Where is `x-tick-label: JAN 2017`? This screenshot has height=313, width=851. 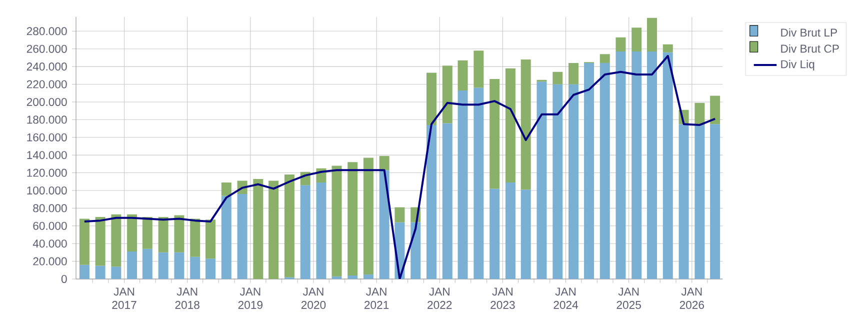
x-tick-label: JAN 2017 is located at coordinates (124, 298).